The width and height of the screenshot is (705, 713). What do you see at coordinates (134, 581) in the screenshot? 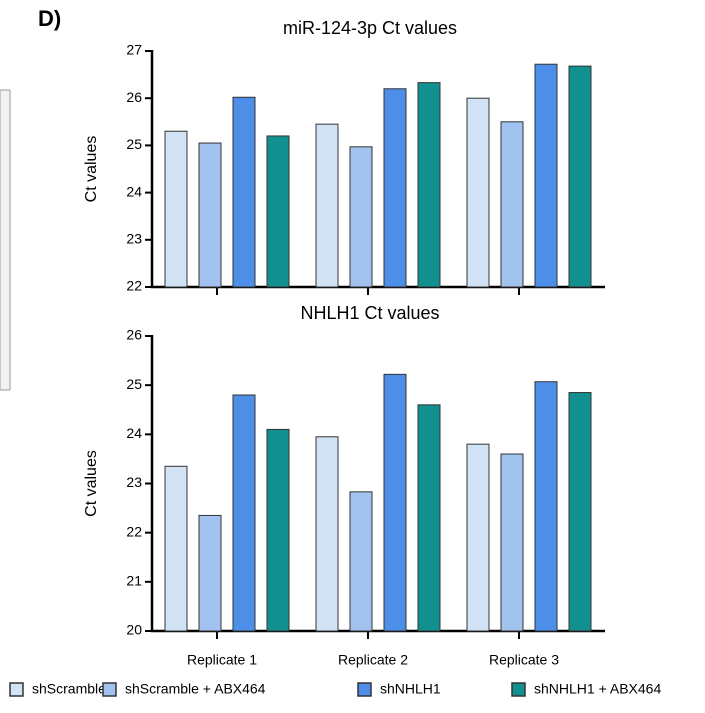
I see `y-tick-label: 21` at bounding box center [134, 581].